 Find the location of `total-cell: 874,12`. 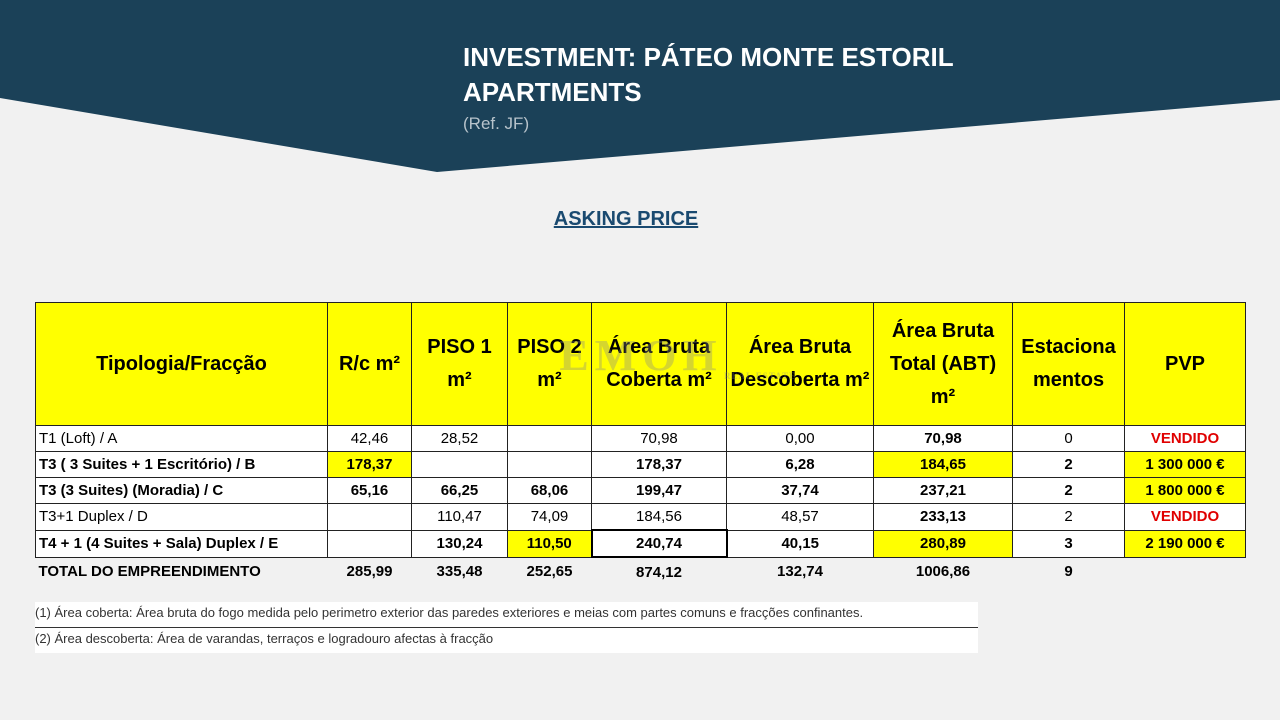

total-cell: 874,12 is located at coordinates (659, 572).